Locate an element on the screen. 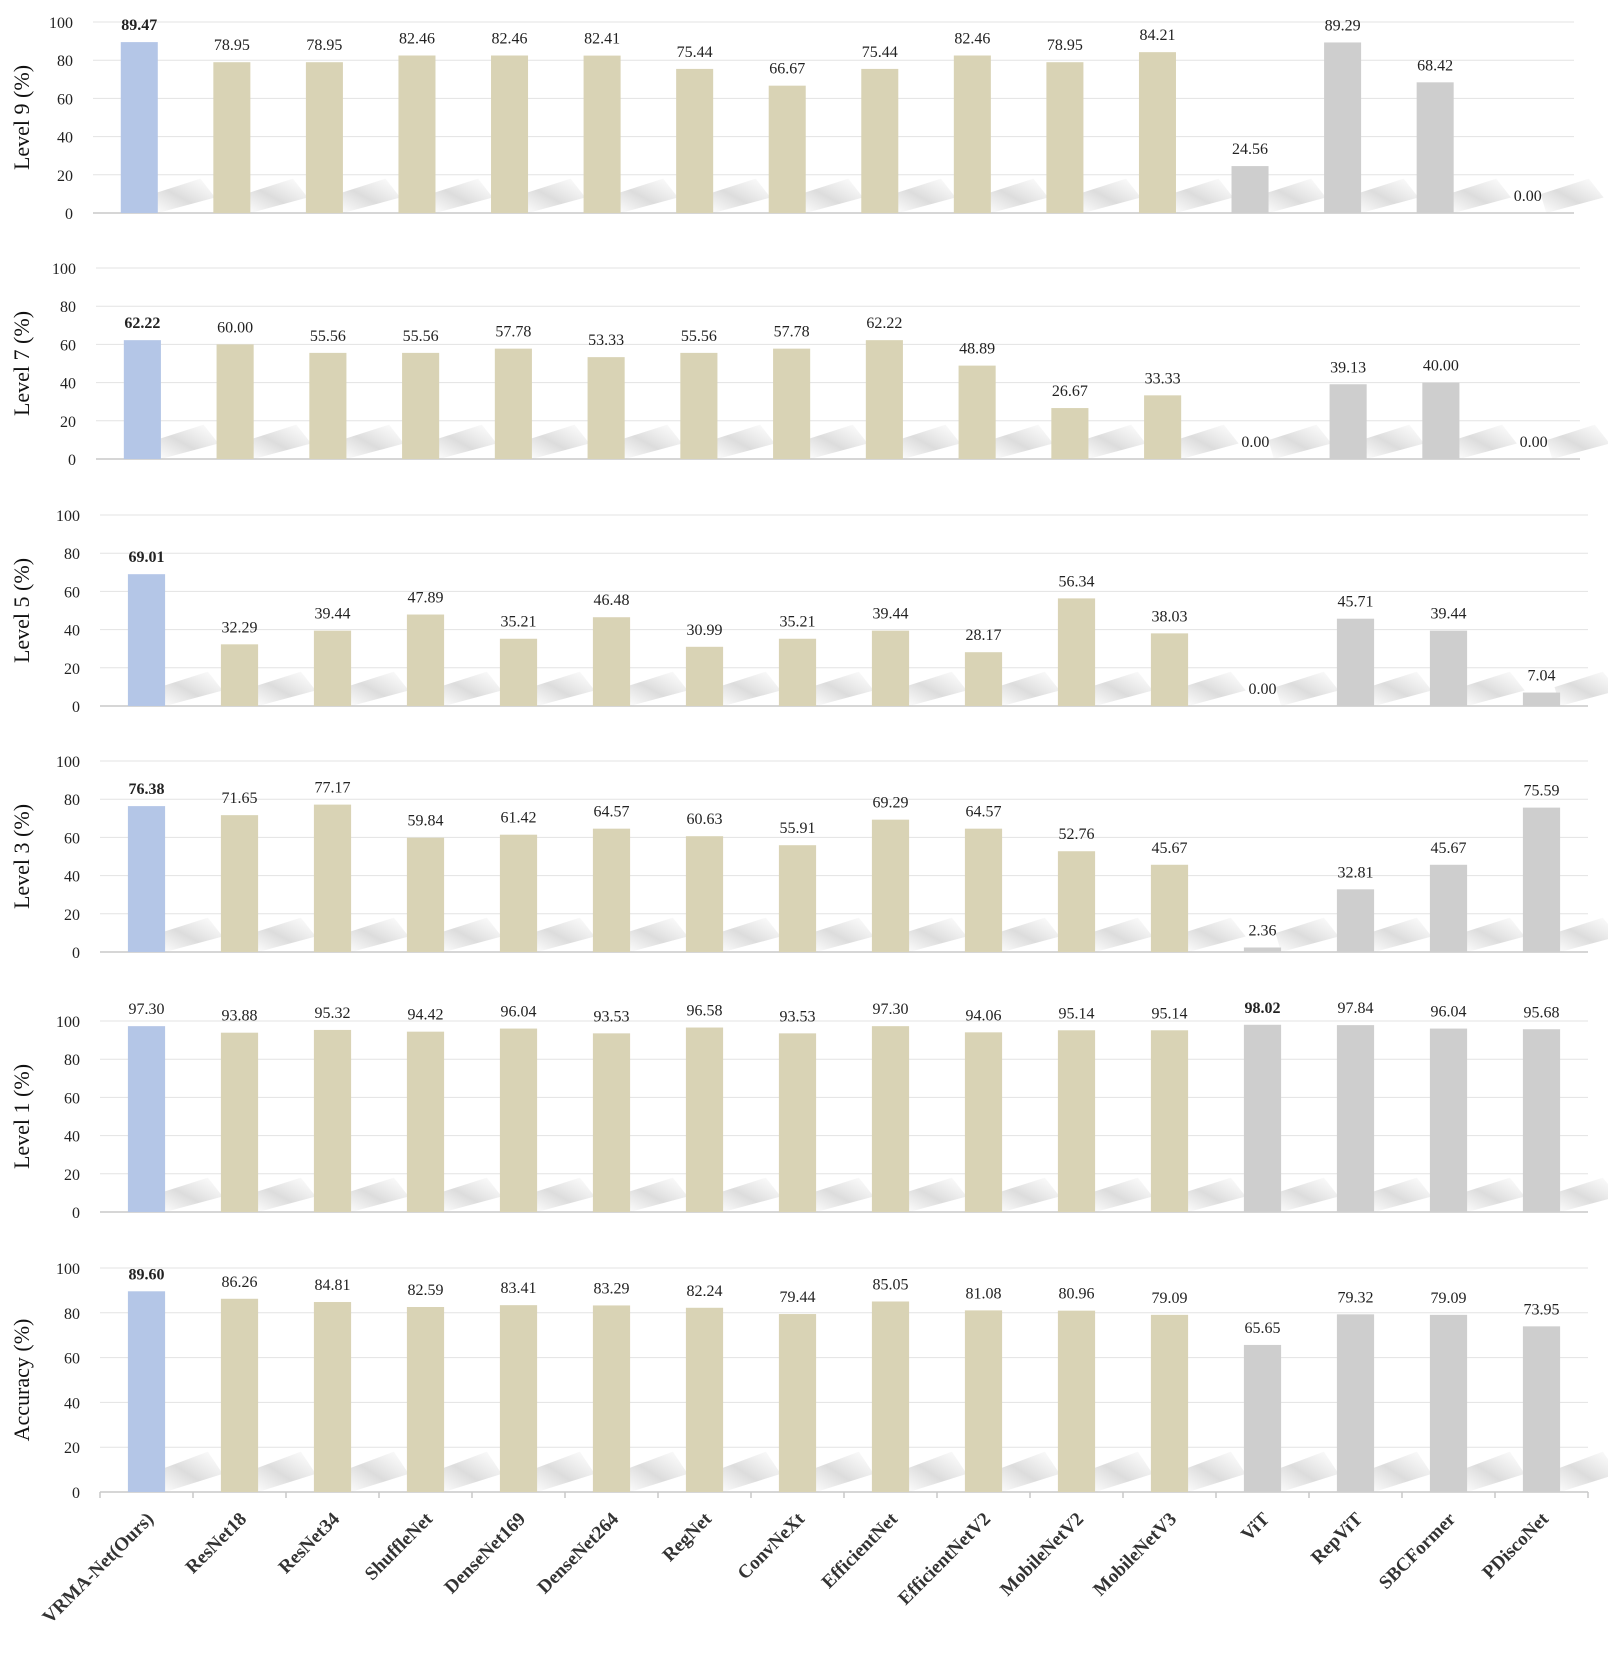 Image resolution: width=1608 pixels, height=1660 pixels. bar-mobilenetv2 is located at coordinates (1076, 901).